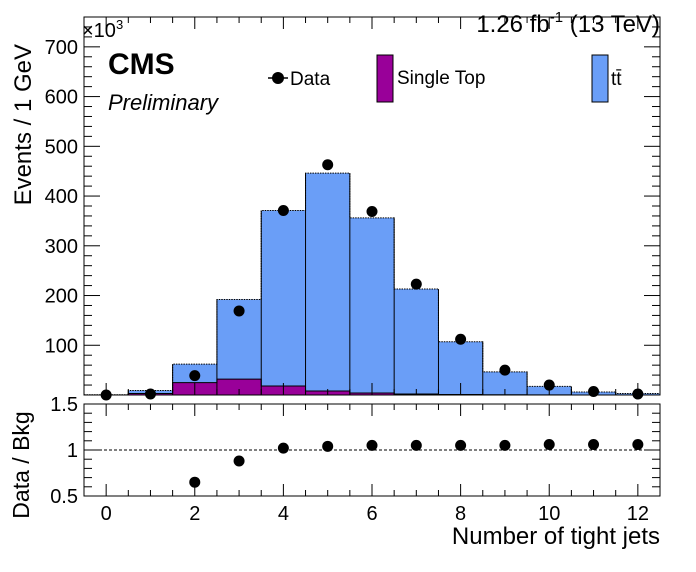 The image size is (696, 572). Describe the element at coordinates (21, 464) in the screenshot. I see `bottom-y-axis-title: Data / Bkg` at that location.